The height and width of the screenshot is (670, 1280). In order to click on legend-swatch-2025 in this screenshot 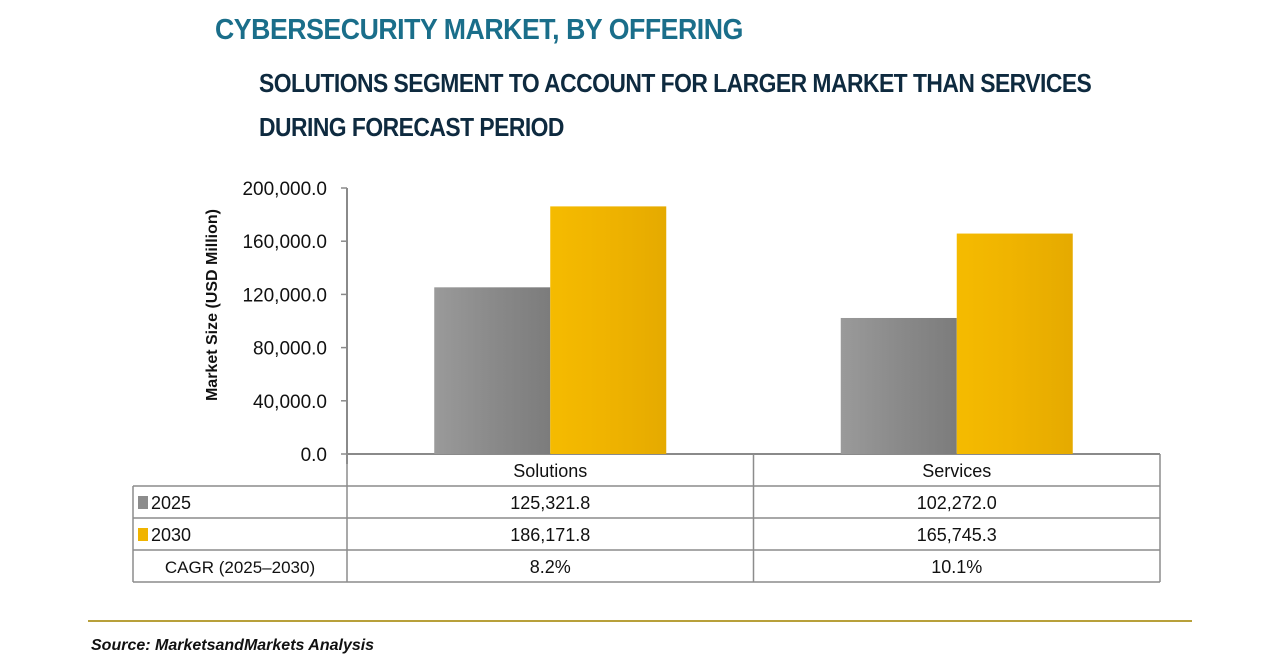, I will do `click(143, 502)`.